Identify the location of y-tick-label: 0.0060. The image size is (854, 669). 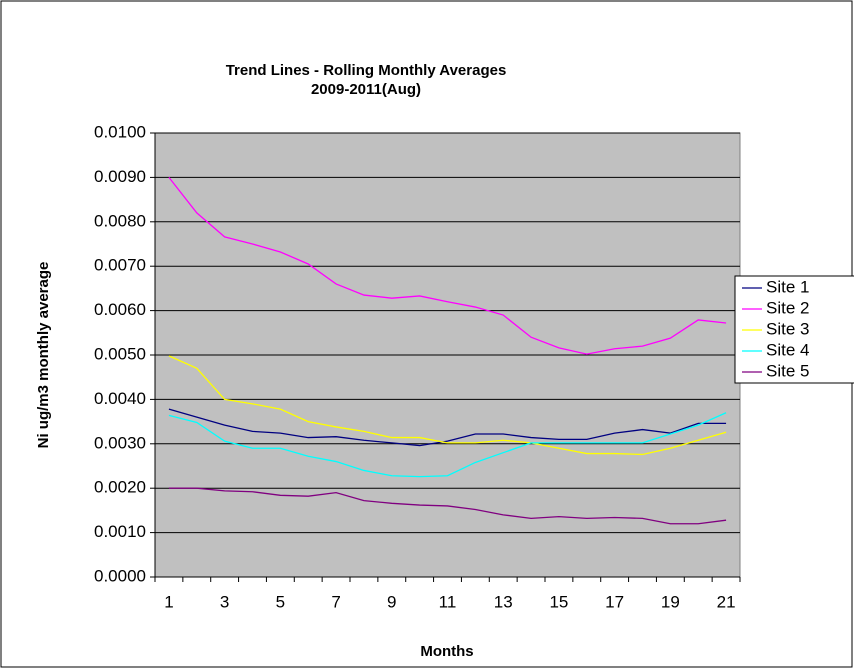
(120, 309).